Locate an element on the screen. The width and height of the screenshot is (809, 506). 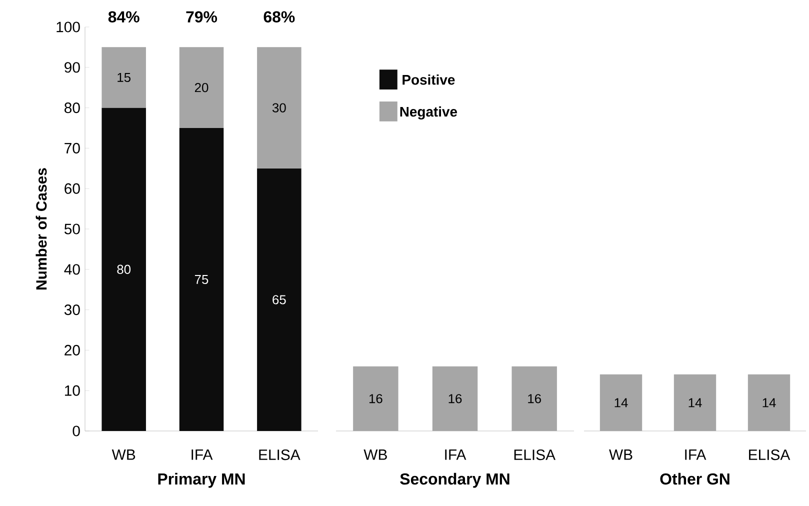
x-axis-title: Other GN is located at coordinates (695, 478).